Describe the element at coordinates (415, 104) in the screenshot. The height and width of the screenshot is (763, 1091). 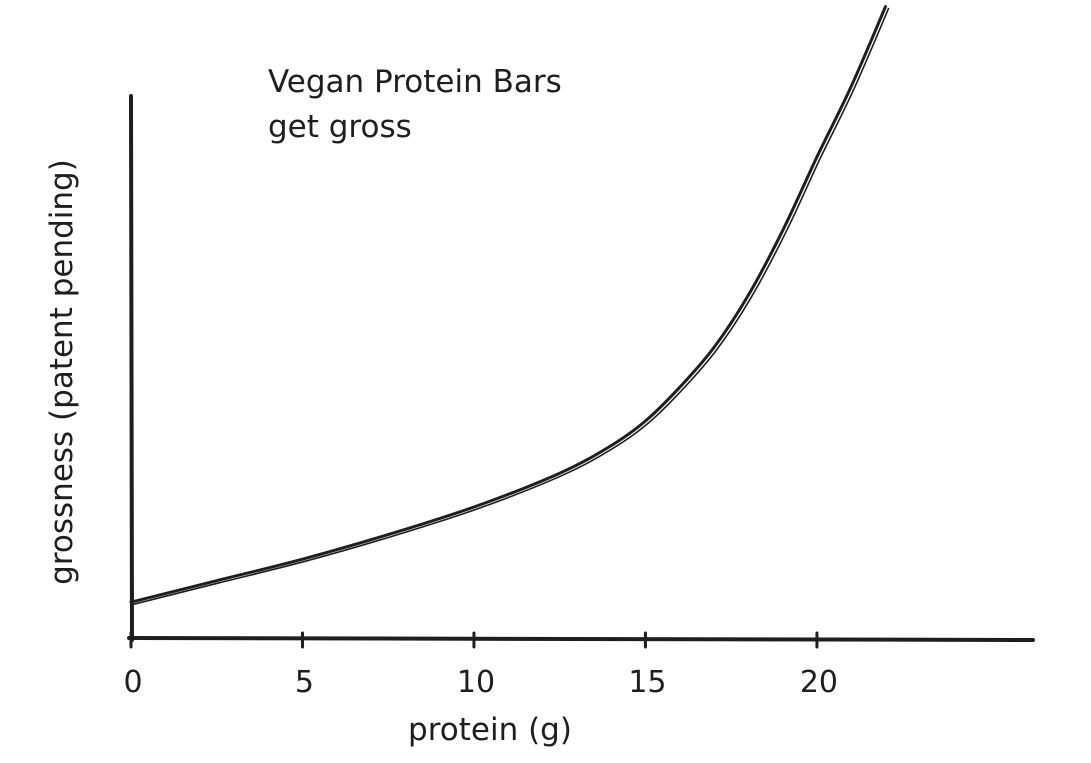
I see `chart-title: Vegan Protein Bars get gross` at that location.